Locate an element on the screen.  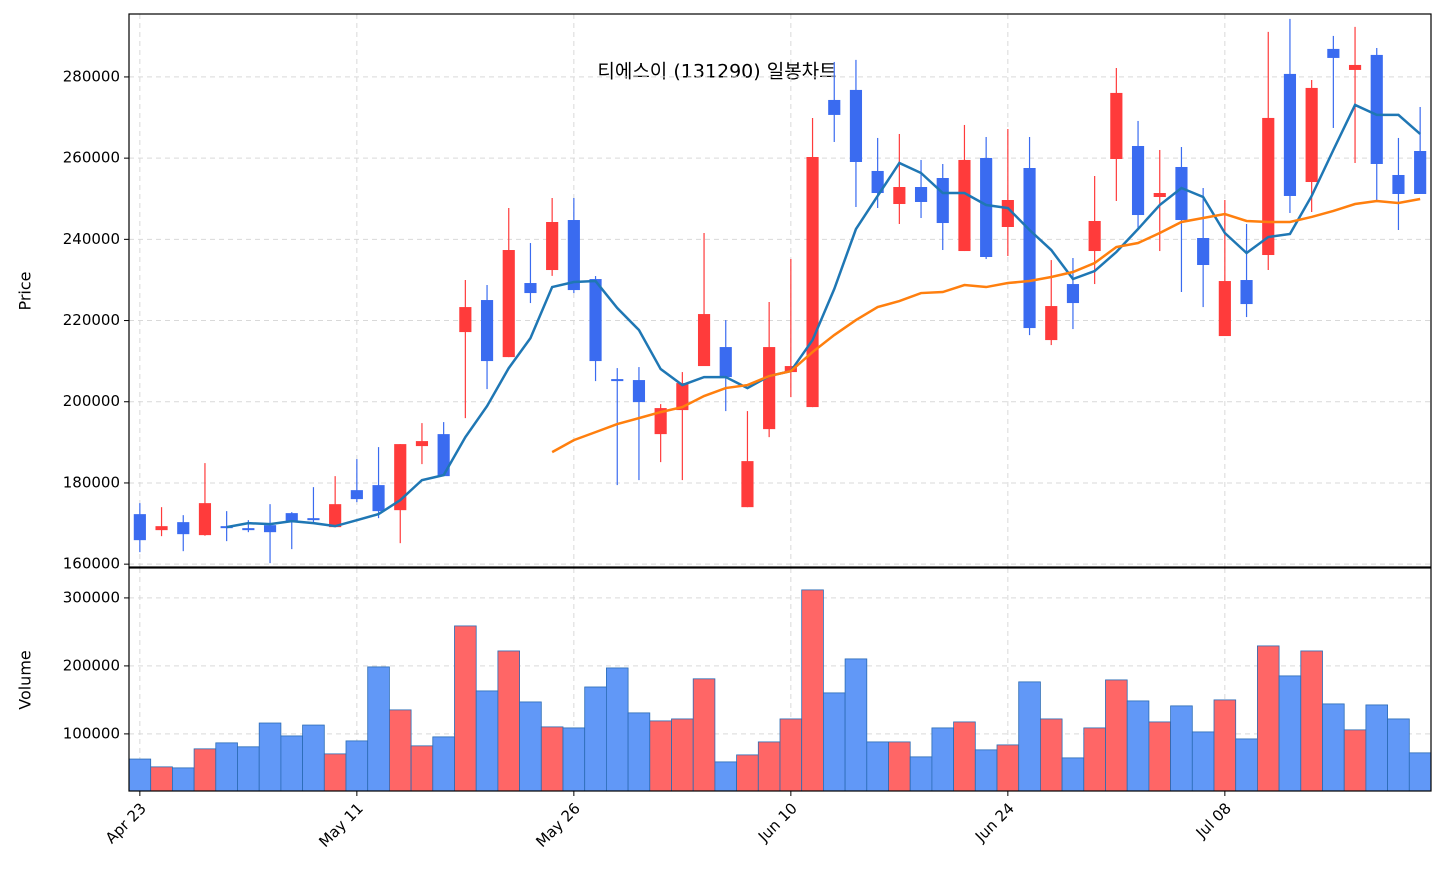
chart-title: 티에스이 (131290) 일봉차트 is located at coordinates (716, 72).